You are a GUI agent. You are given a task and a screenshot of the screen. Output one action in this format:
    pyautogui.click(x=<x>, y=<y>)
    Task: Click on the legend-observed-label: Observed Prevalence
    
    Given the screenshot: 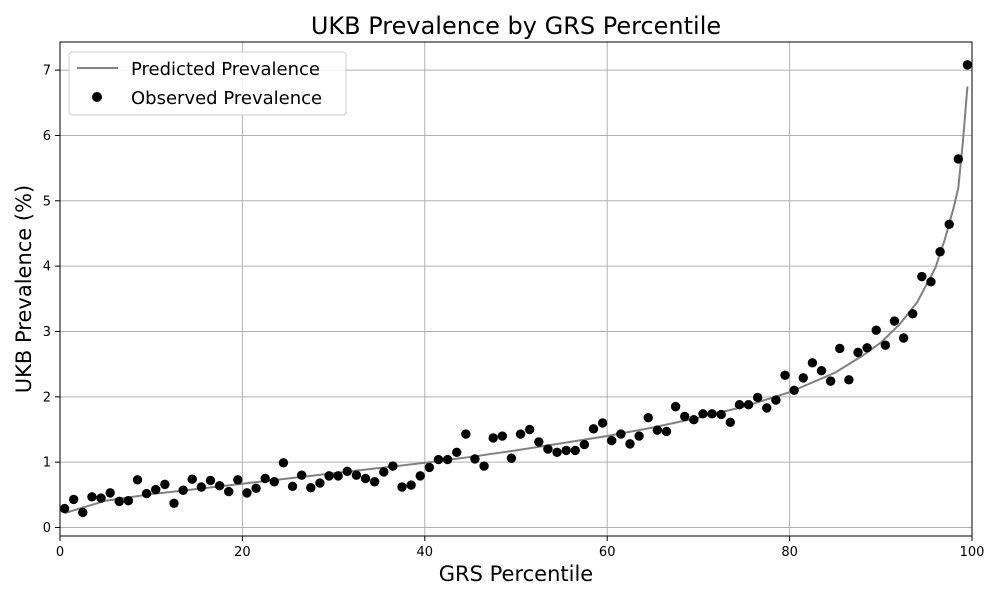 What is the action you would take?
    pyautogui.click(x=226, y=98)
    